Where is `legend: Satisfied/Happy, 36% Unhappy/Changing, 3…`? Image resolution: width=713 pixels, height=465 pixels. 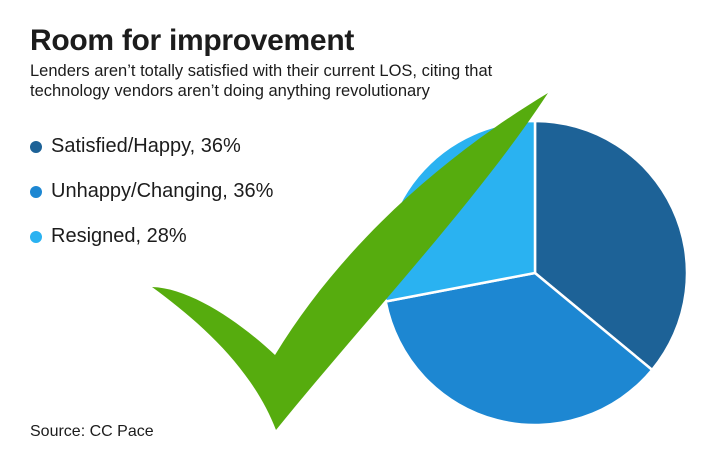
legend: Satisfied/Happy, 36% Unhappy/Changing, 3… is located at coordinates (151, 202).